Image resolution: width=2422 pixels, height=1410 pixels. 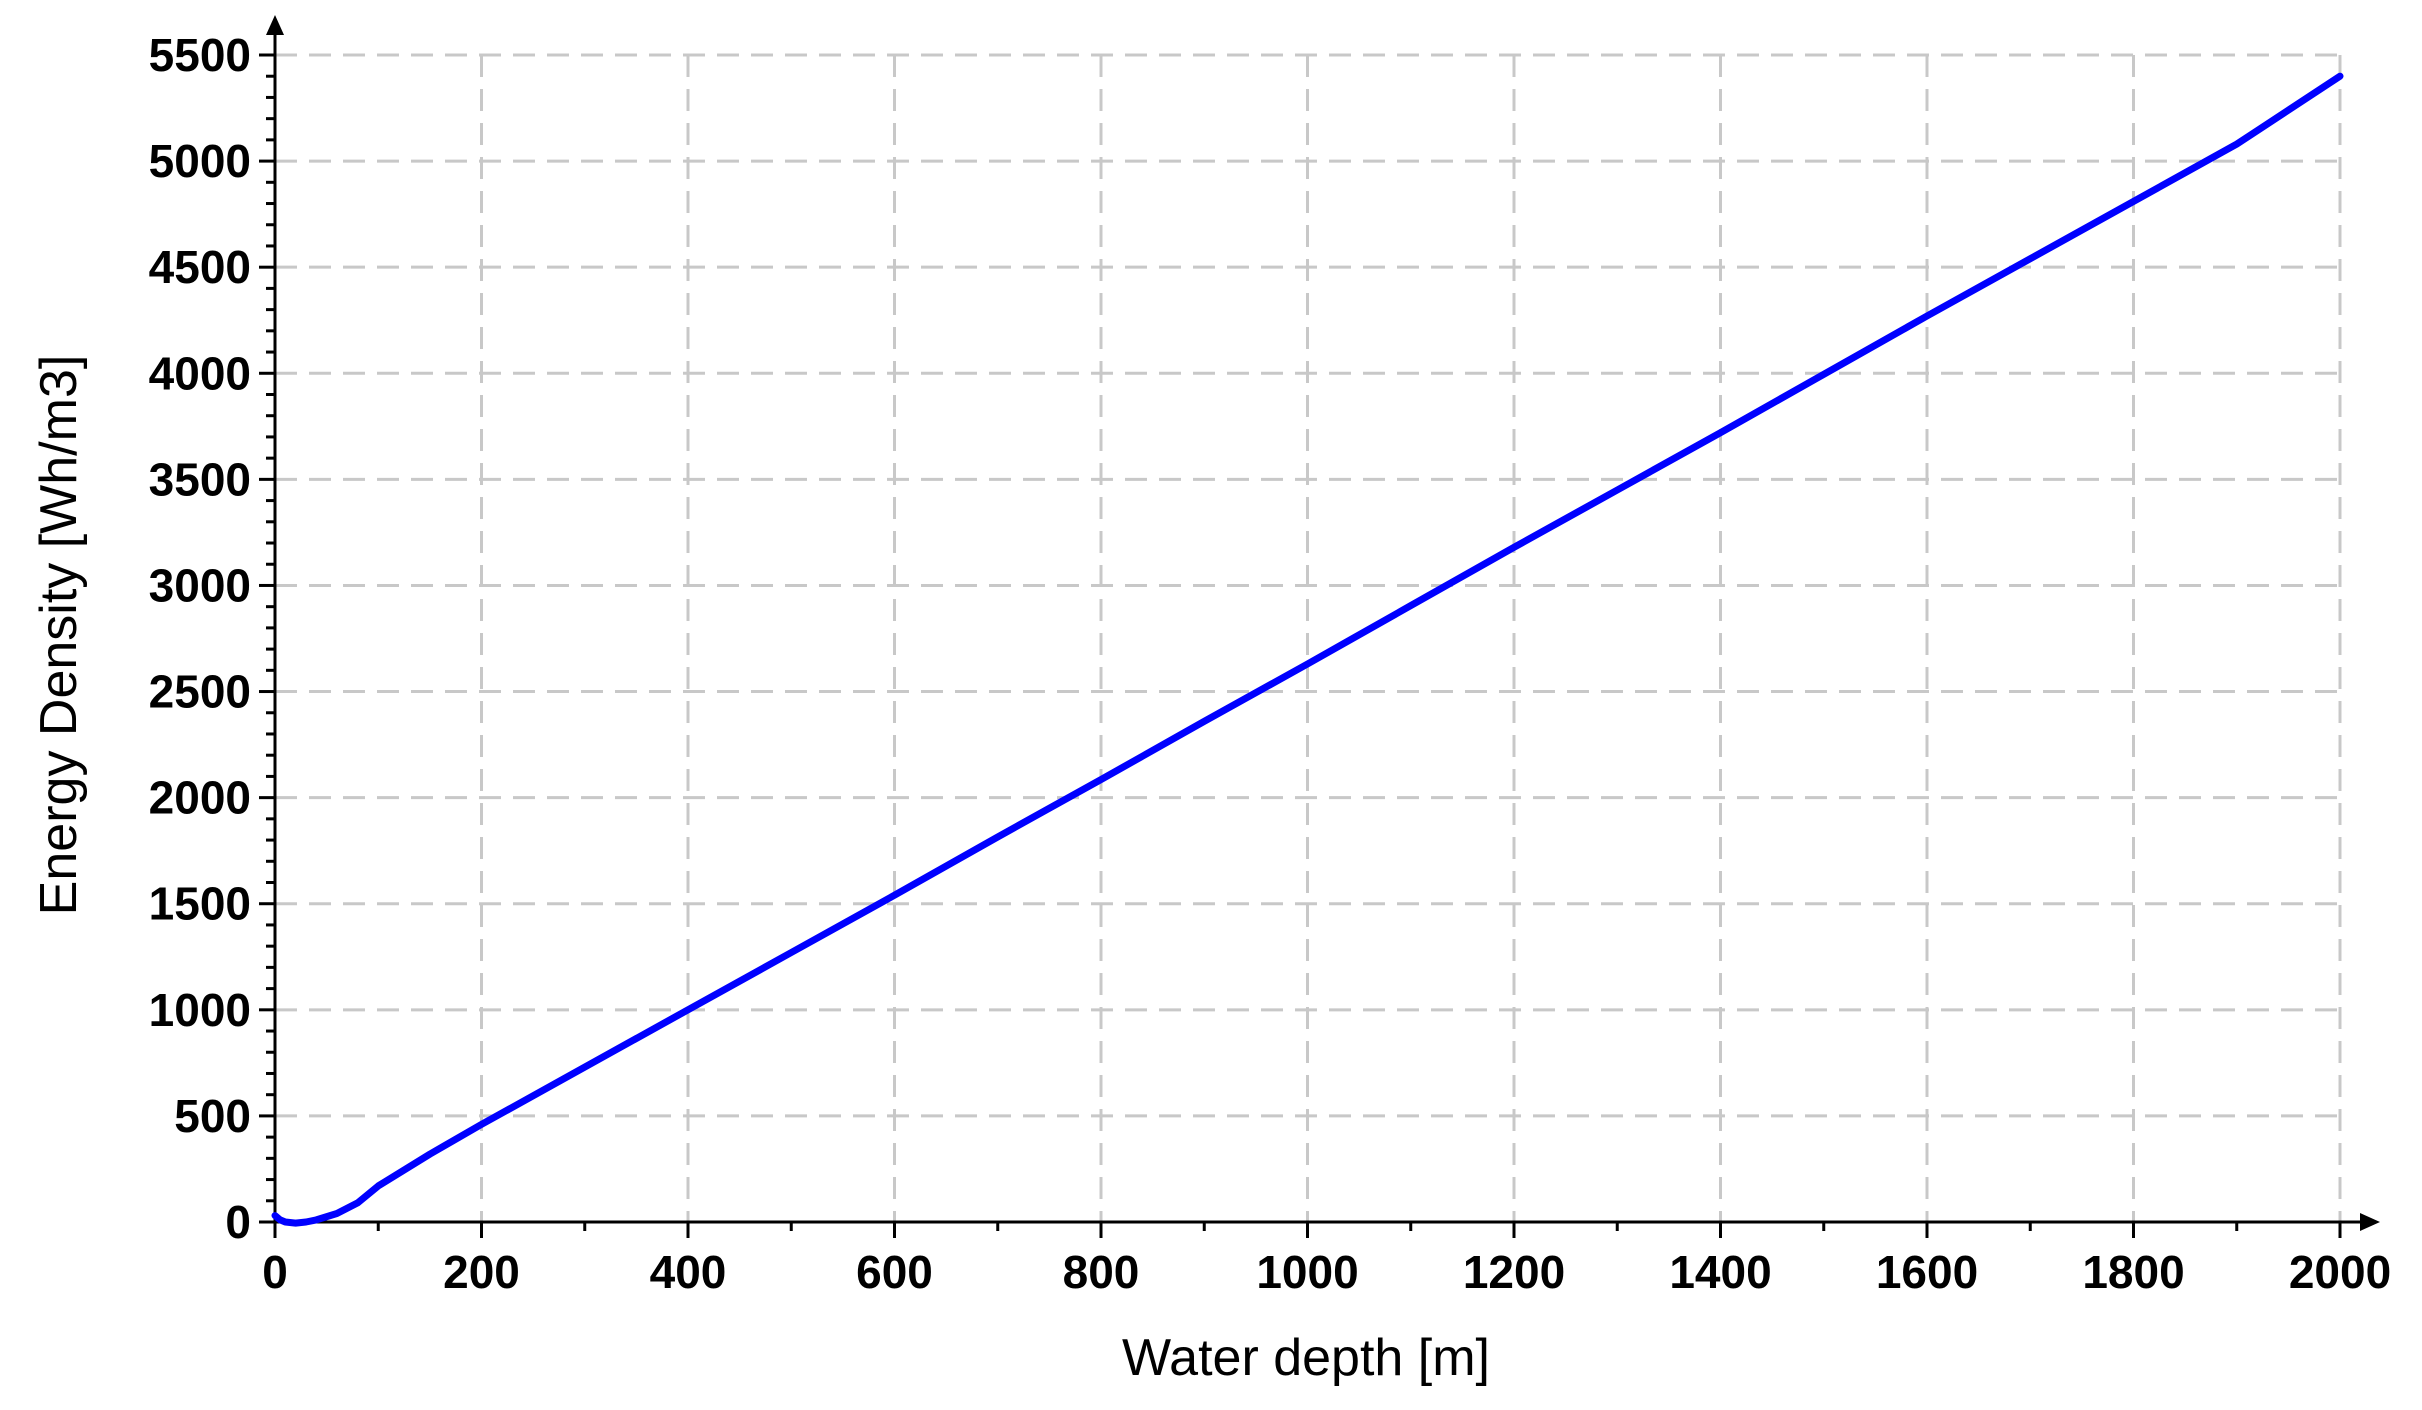 I want to click on x-tick-label: 1200, so click(x=1514, y=1272).